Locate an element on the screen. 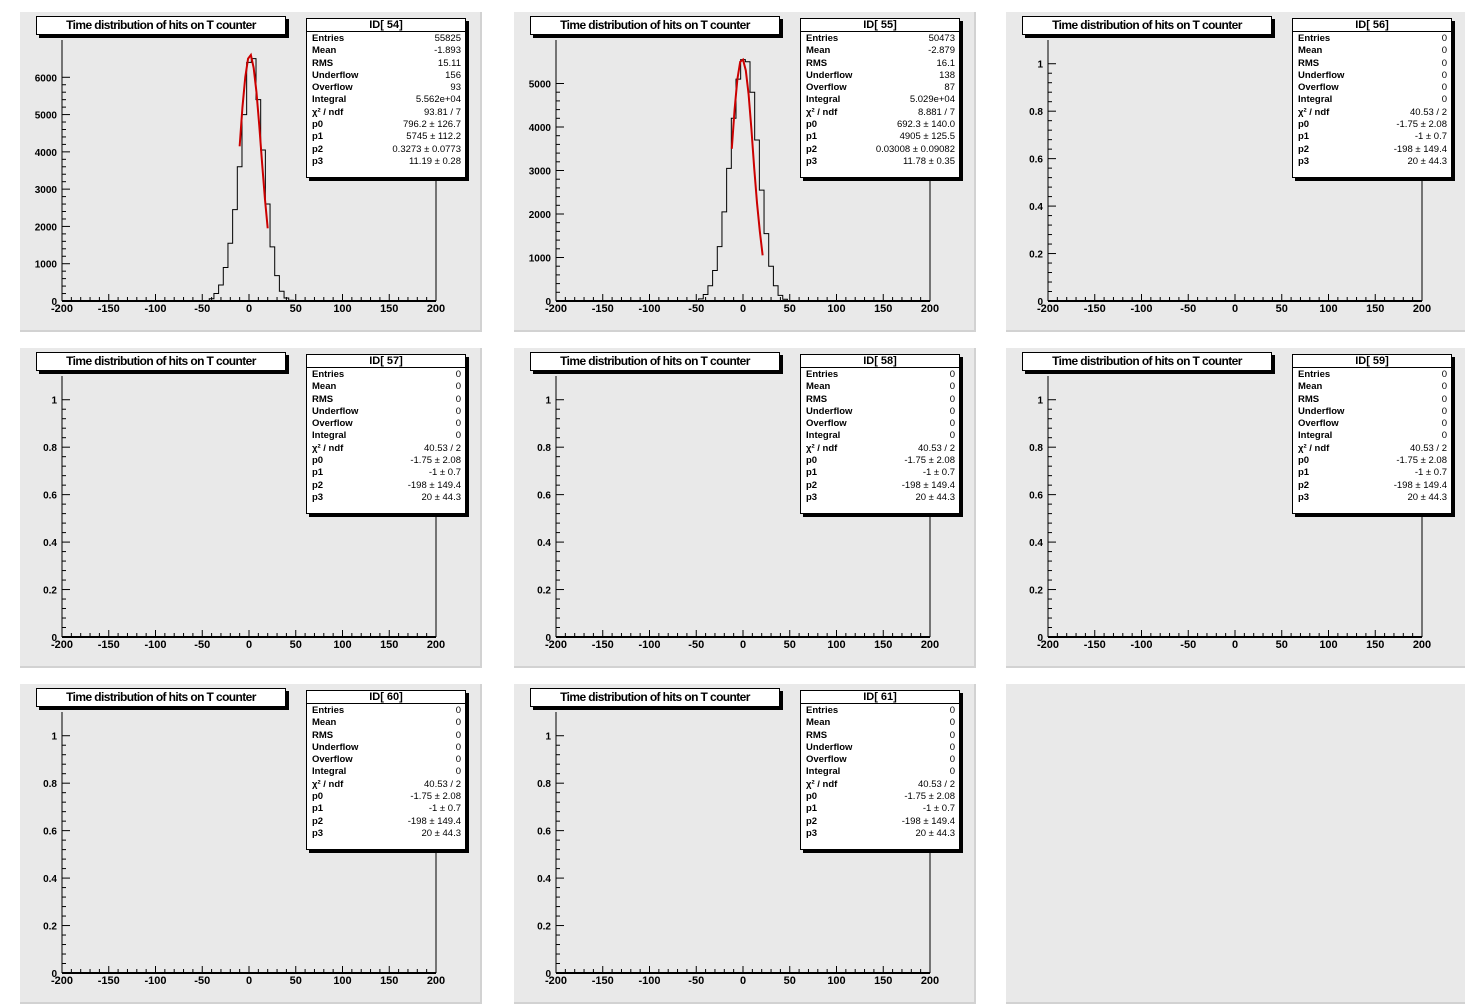 The height and width of the screenshot is (1006, 1465). stat-row: p0 692.3 ± 140.0 is located at coordinates (880, 125).